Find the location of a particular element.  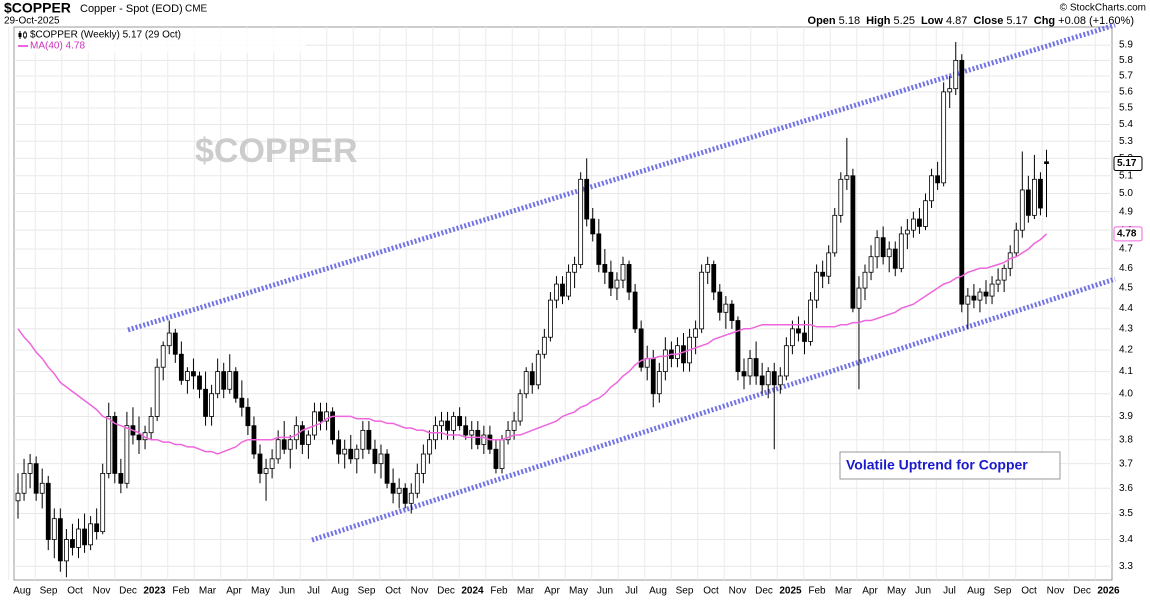

ma-price-tag: 4.78 is located at coordinates (1127, 234).